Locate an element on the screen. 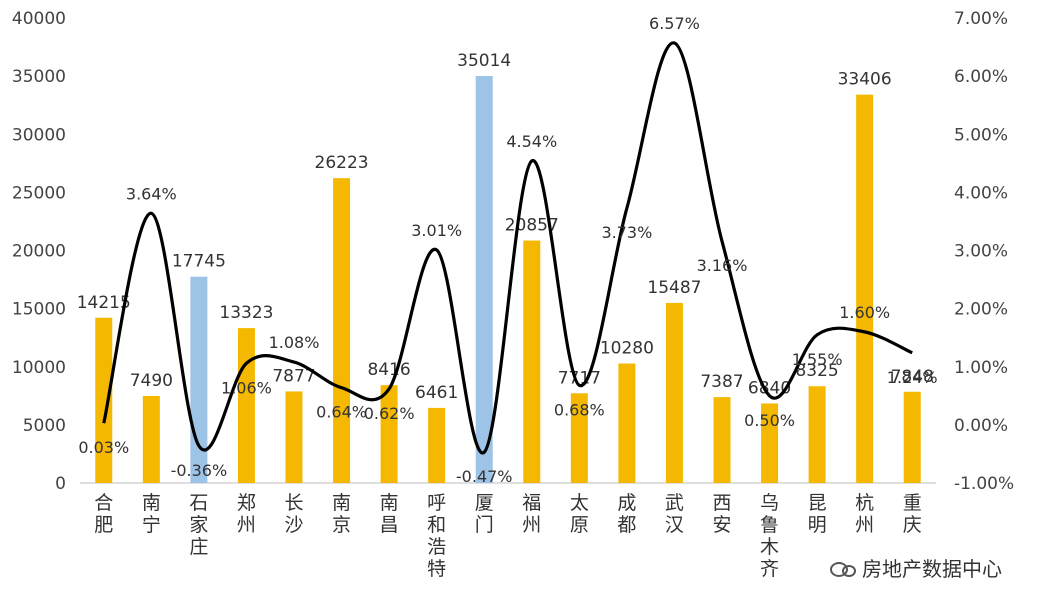 The width and height of the screenshot is (1042, 614). left-tick-label: 5000 is located at coordinates (44, 426).